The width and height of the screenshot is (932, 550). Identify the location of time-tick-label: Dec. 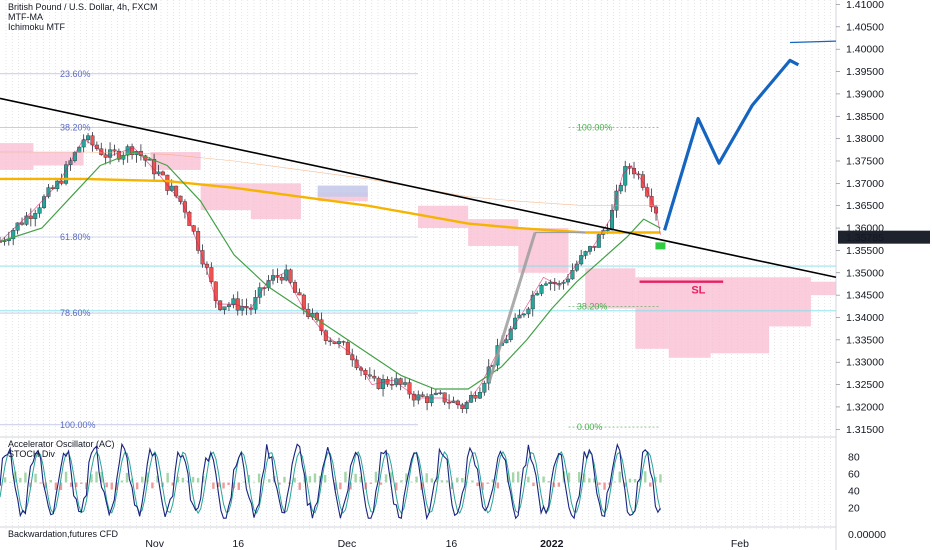
(347, 544).